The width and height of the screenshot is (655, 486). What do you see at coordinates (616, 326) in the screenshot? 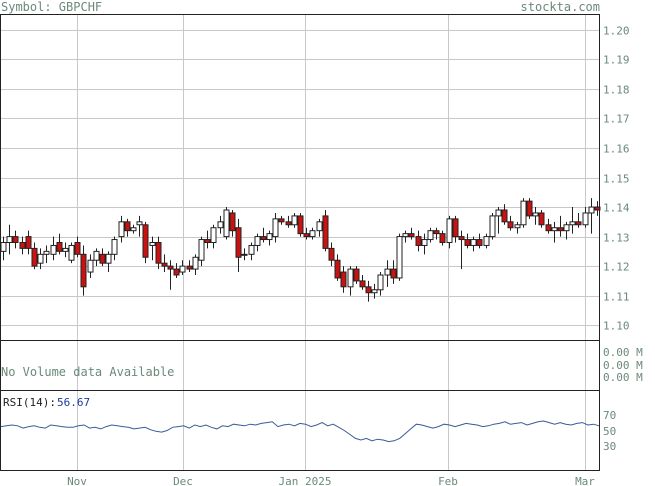
I see `price-tick-label: 1.10` at bounding box center [616, 326].